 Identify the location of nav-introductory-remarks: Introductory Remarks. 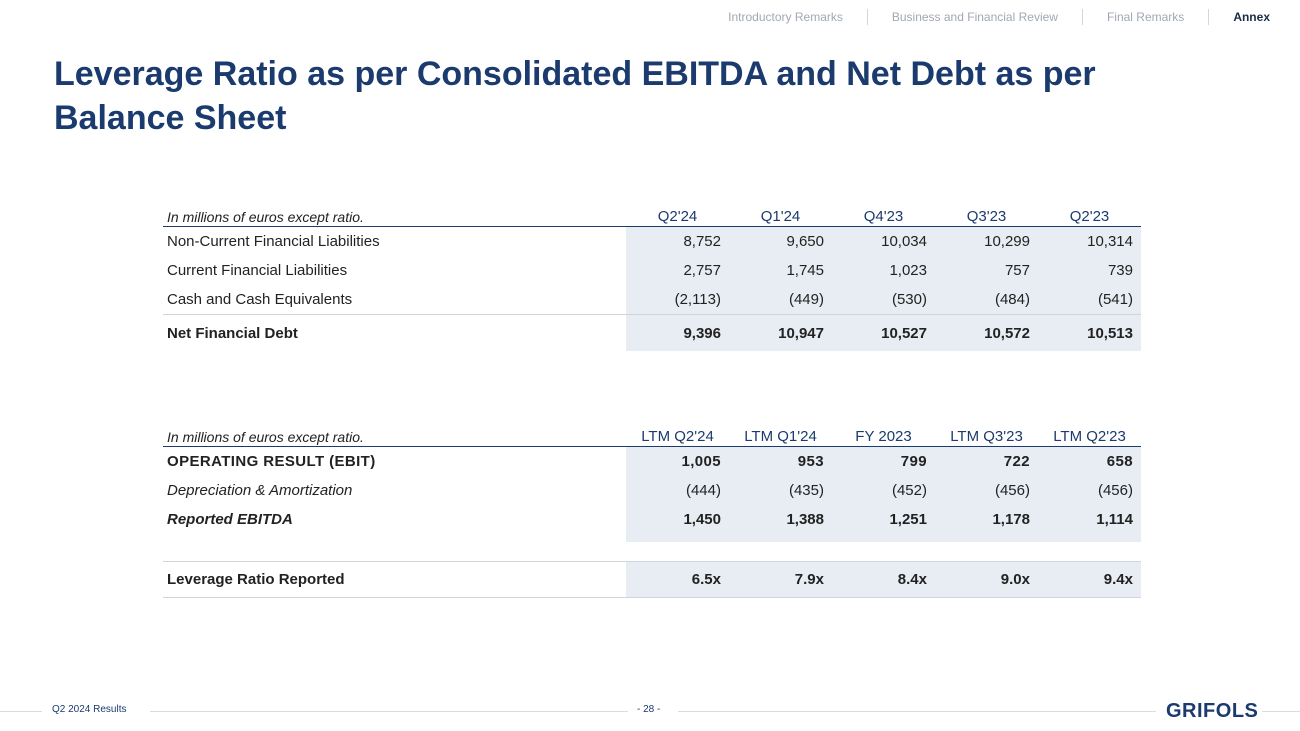
(785, 17).